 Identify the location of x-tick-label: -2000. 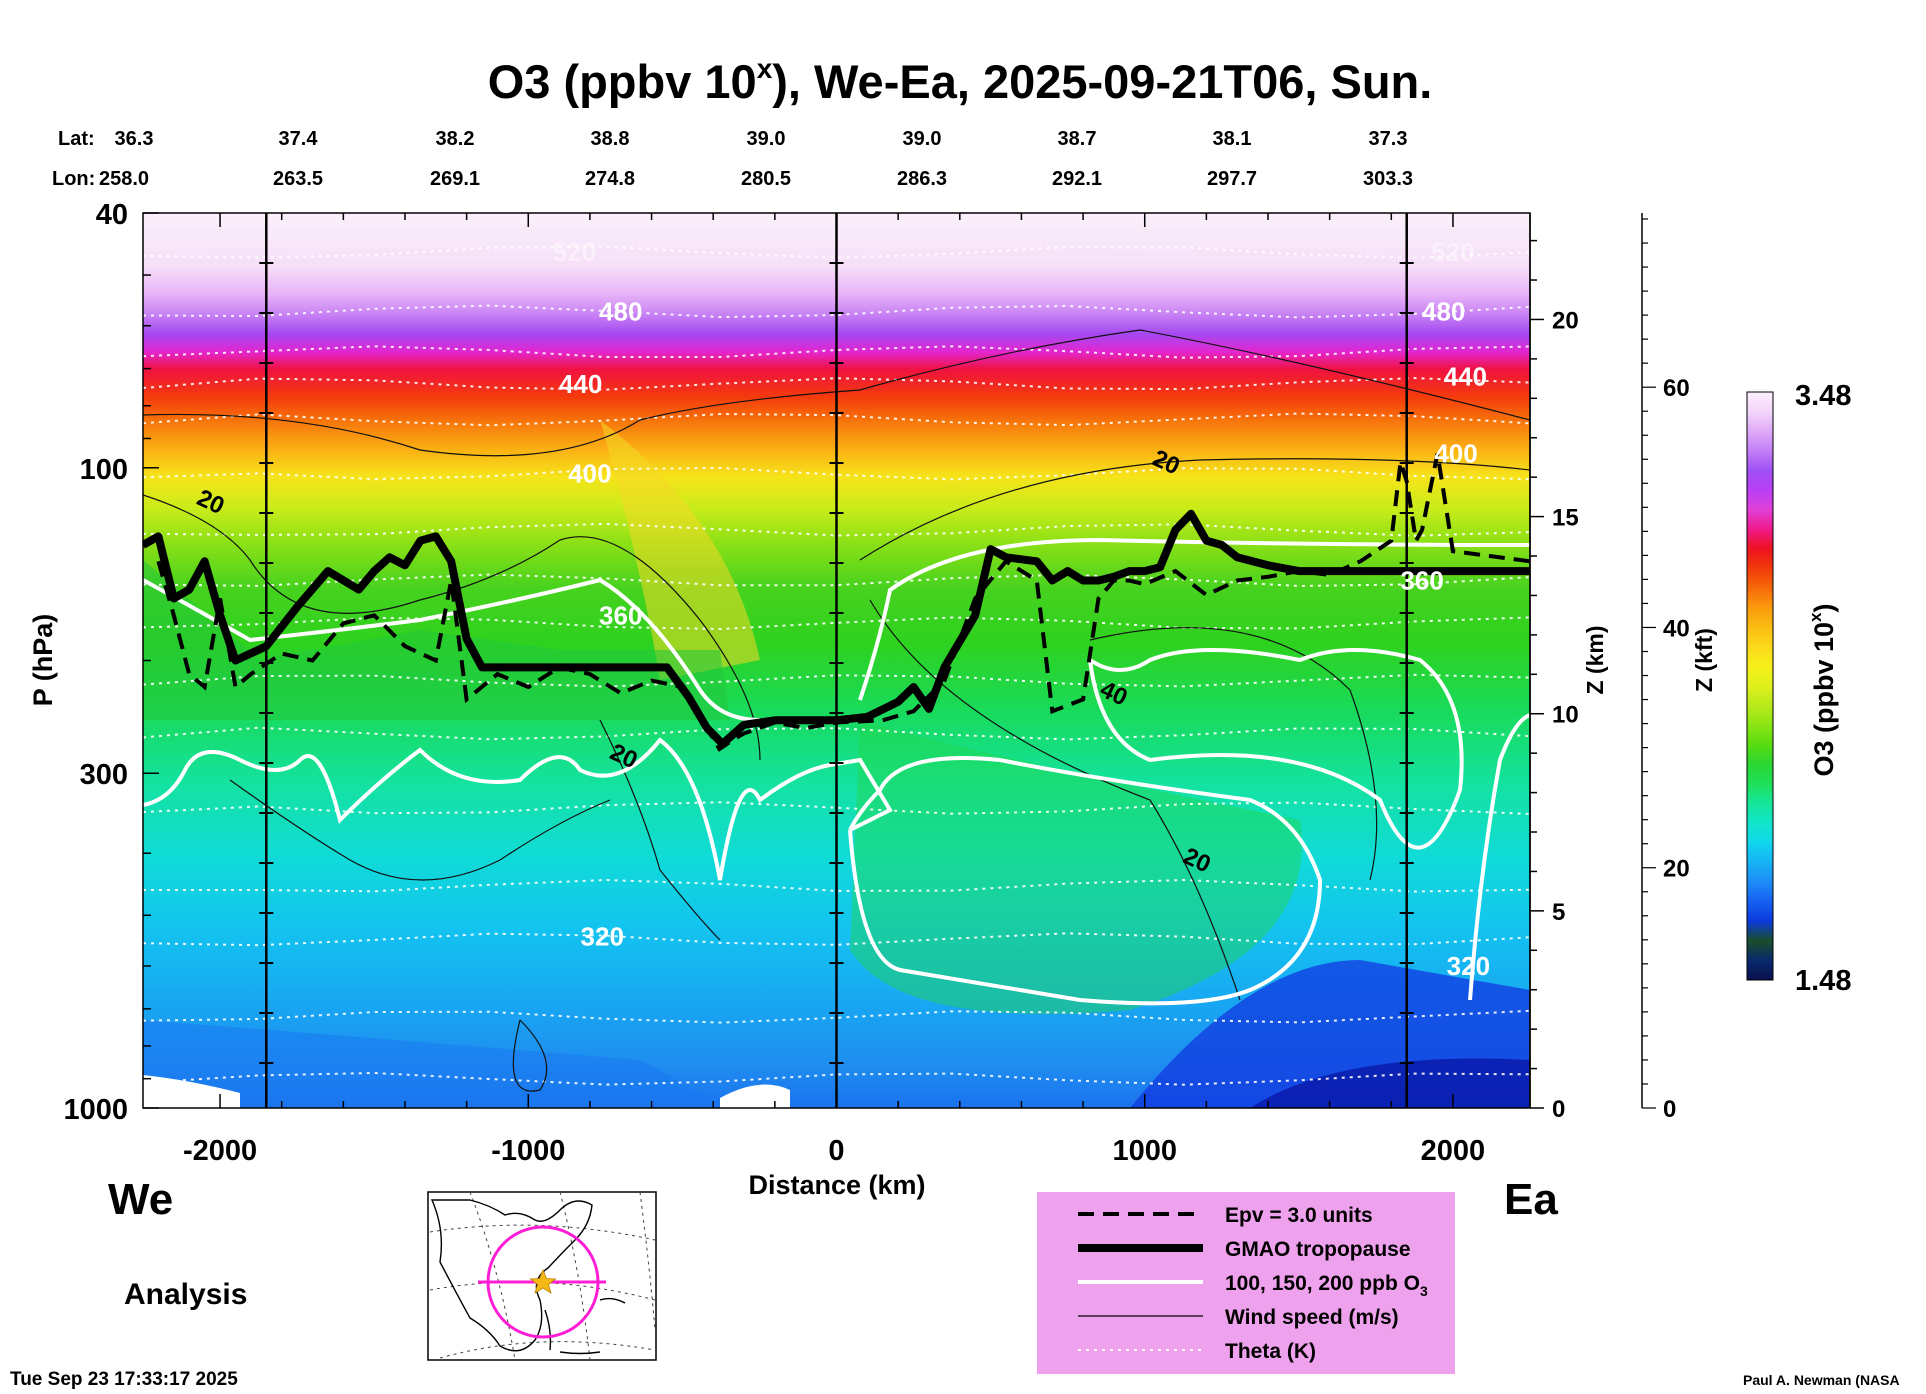
(220, 1151).